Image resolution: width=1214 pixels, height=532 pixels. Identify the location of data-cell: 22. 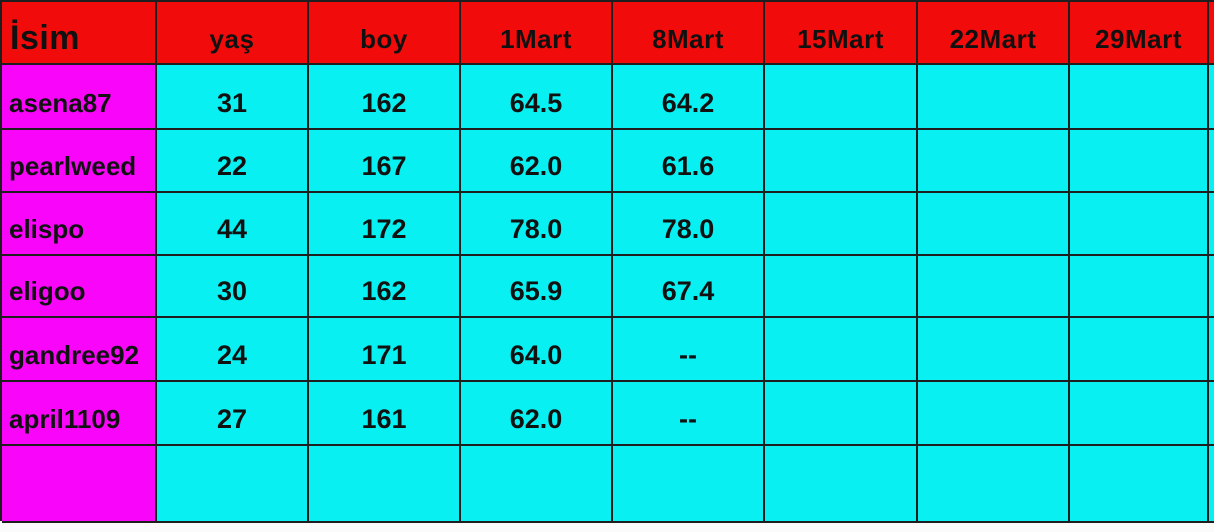
(233, 161).